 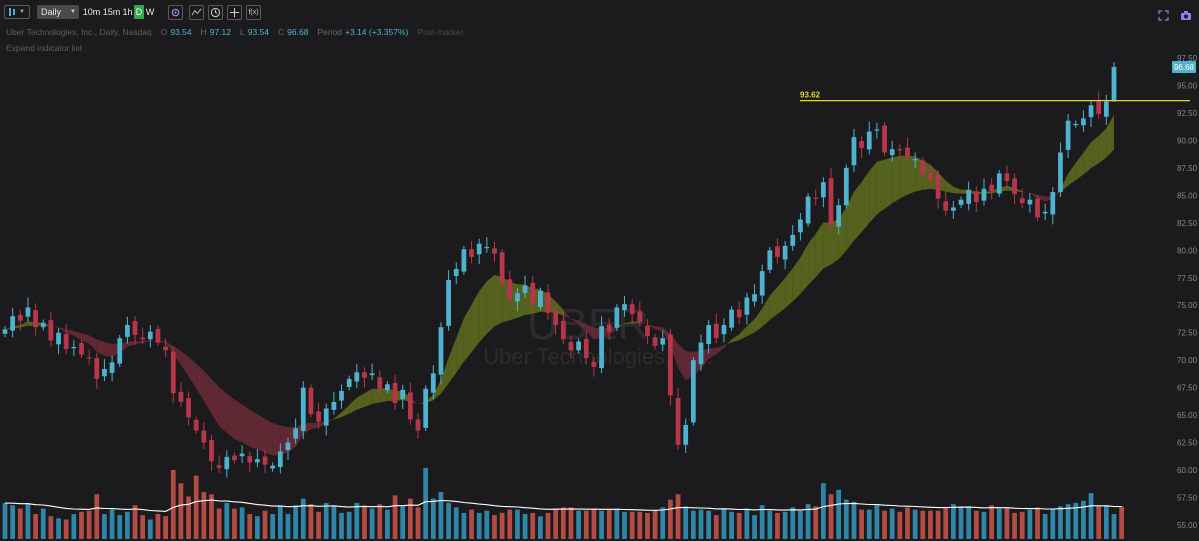 What do you see at coordinates (440, 32) in the screenshot?
I see `session-label: Post-market` at bounding box center [440, 32].